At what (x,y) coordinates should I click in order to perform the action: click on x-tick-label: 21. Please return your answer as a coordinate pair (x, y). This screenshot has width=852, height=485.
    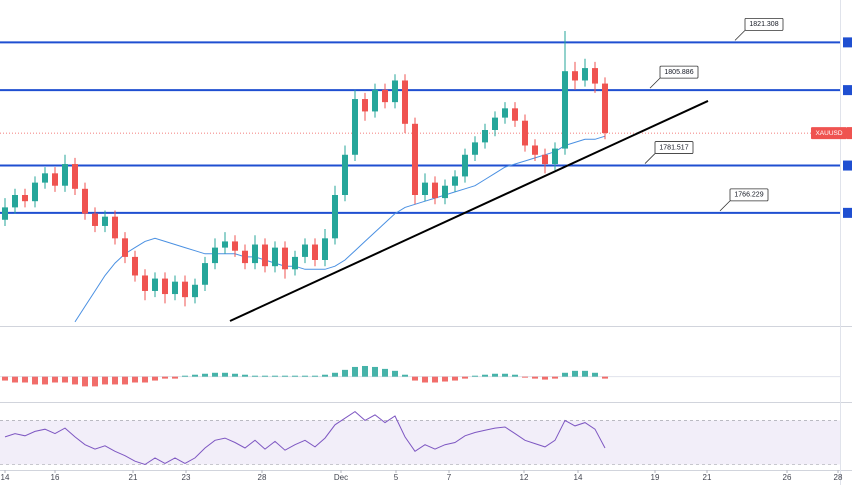
    Looking at the image, I should click on (707, 477).